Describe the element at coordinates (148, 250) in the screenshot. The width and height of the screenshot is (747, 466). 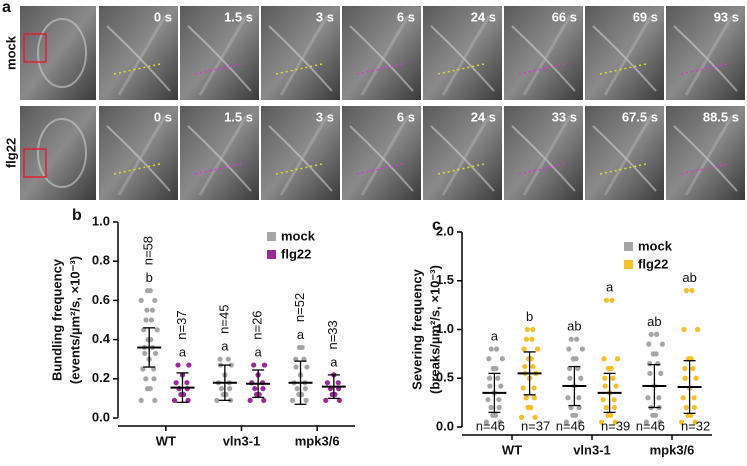
I see `n-label: n=58` at that location.